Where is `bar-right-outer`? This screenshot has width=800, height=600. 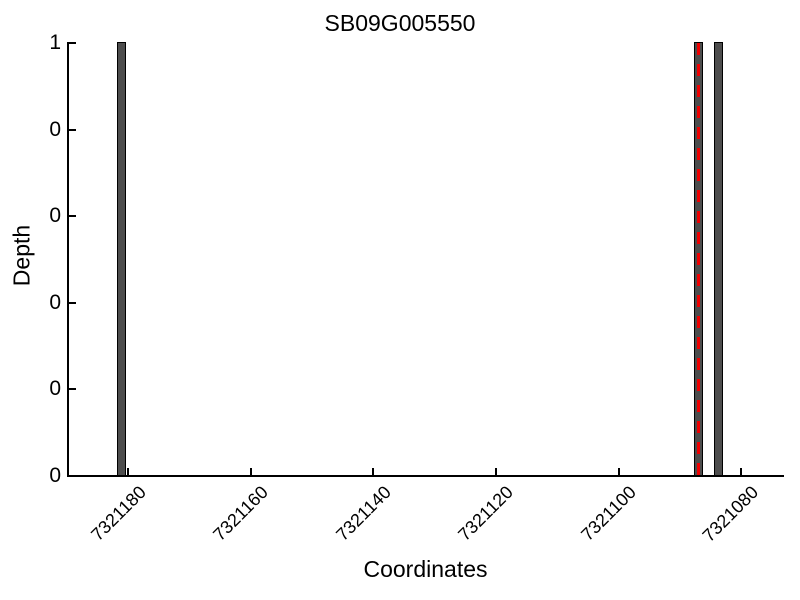
bar-right-outer is located at coordinates (718, 259).